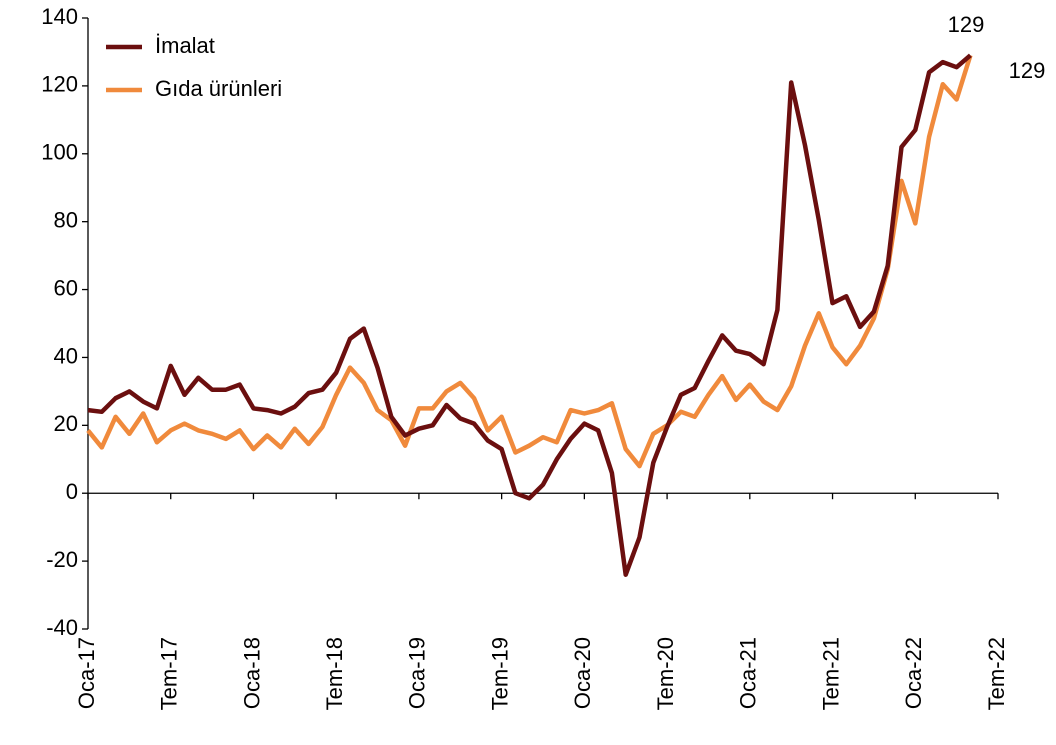  I want to click on y-tick-label: 80, so click(66, 219).